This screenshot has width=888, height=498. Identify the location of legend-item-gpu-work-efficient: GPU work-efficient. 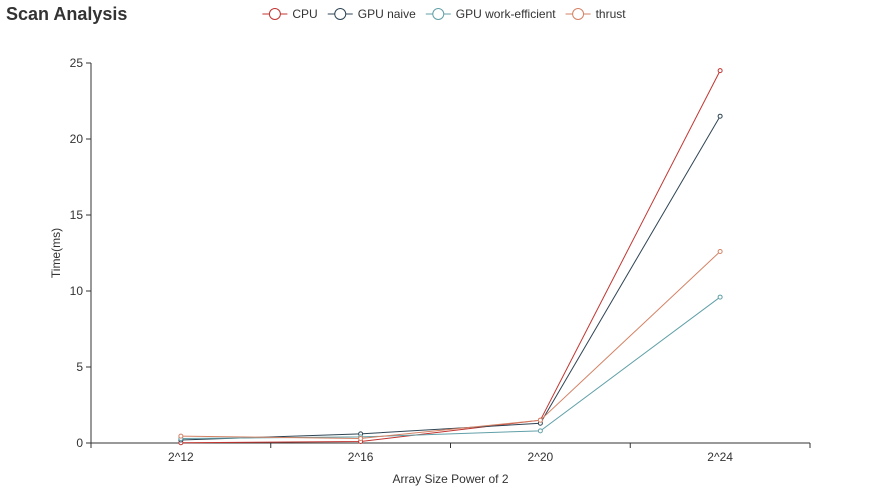
(490, 14).